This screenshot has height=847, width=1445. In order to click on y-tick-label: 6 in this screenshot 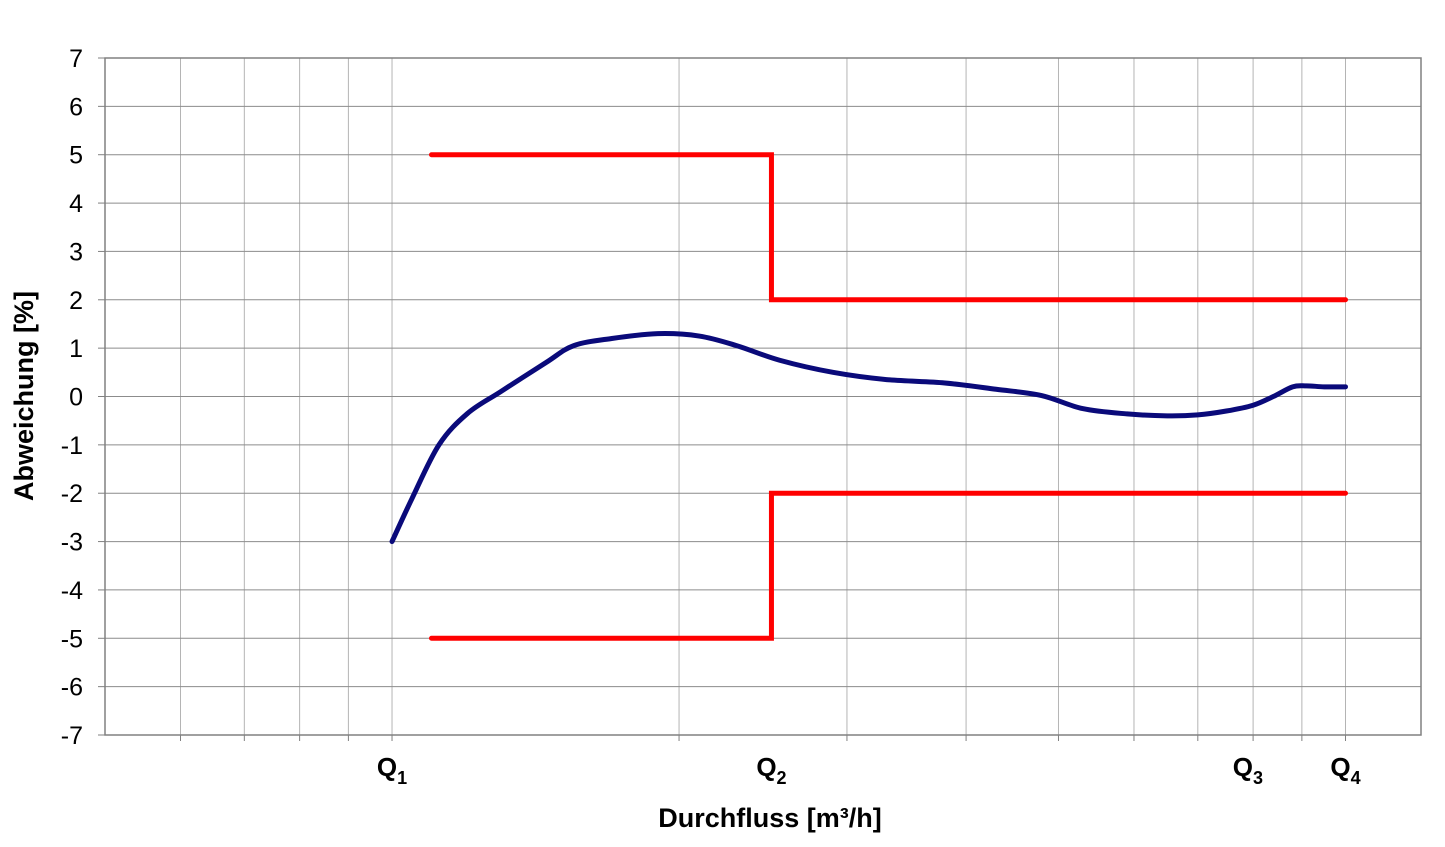, I will do `click(76, 107)`.